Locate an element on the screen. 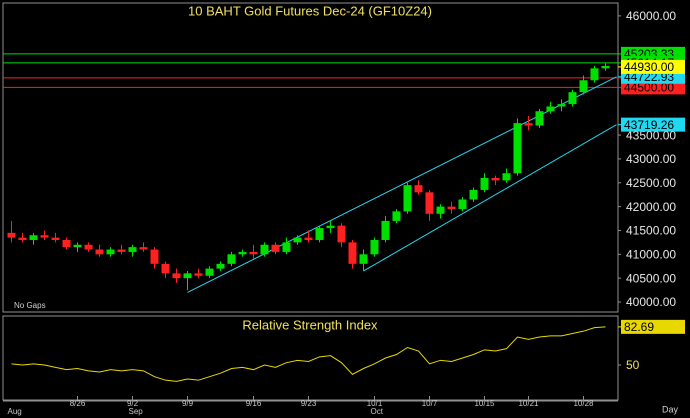  x-tick-label: 9/23 is located at coordinates (309, 403).